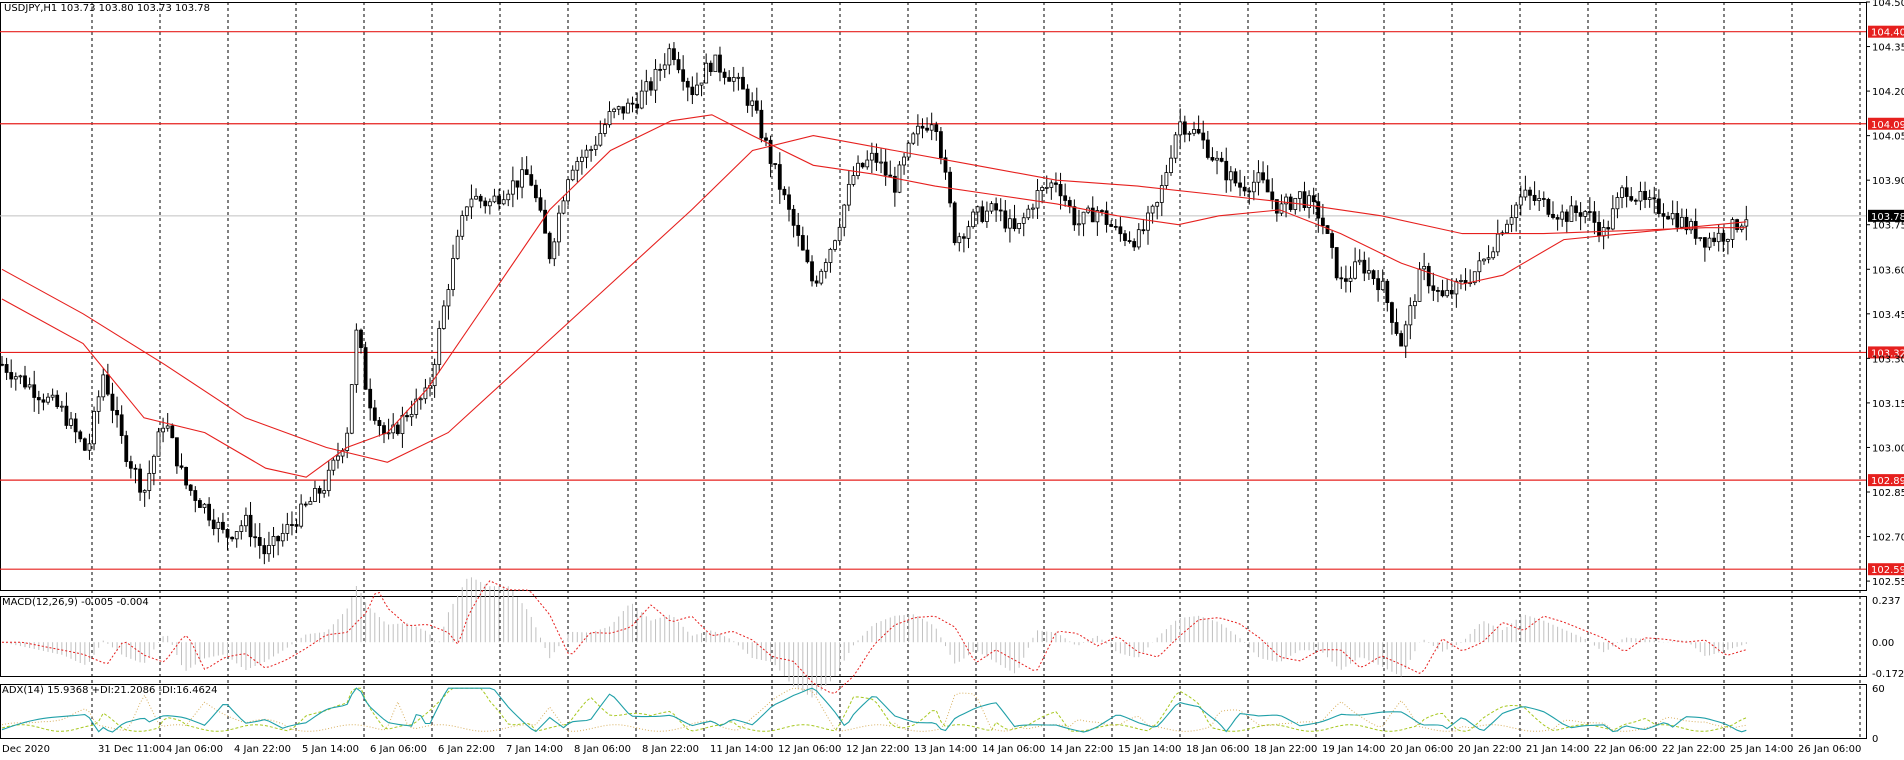 The width and height of the screenshot is (1904, 760). Describe the element at coordinates (1888, 359) in the screenshot. I see `price-tick-label: 103.30` at that location.